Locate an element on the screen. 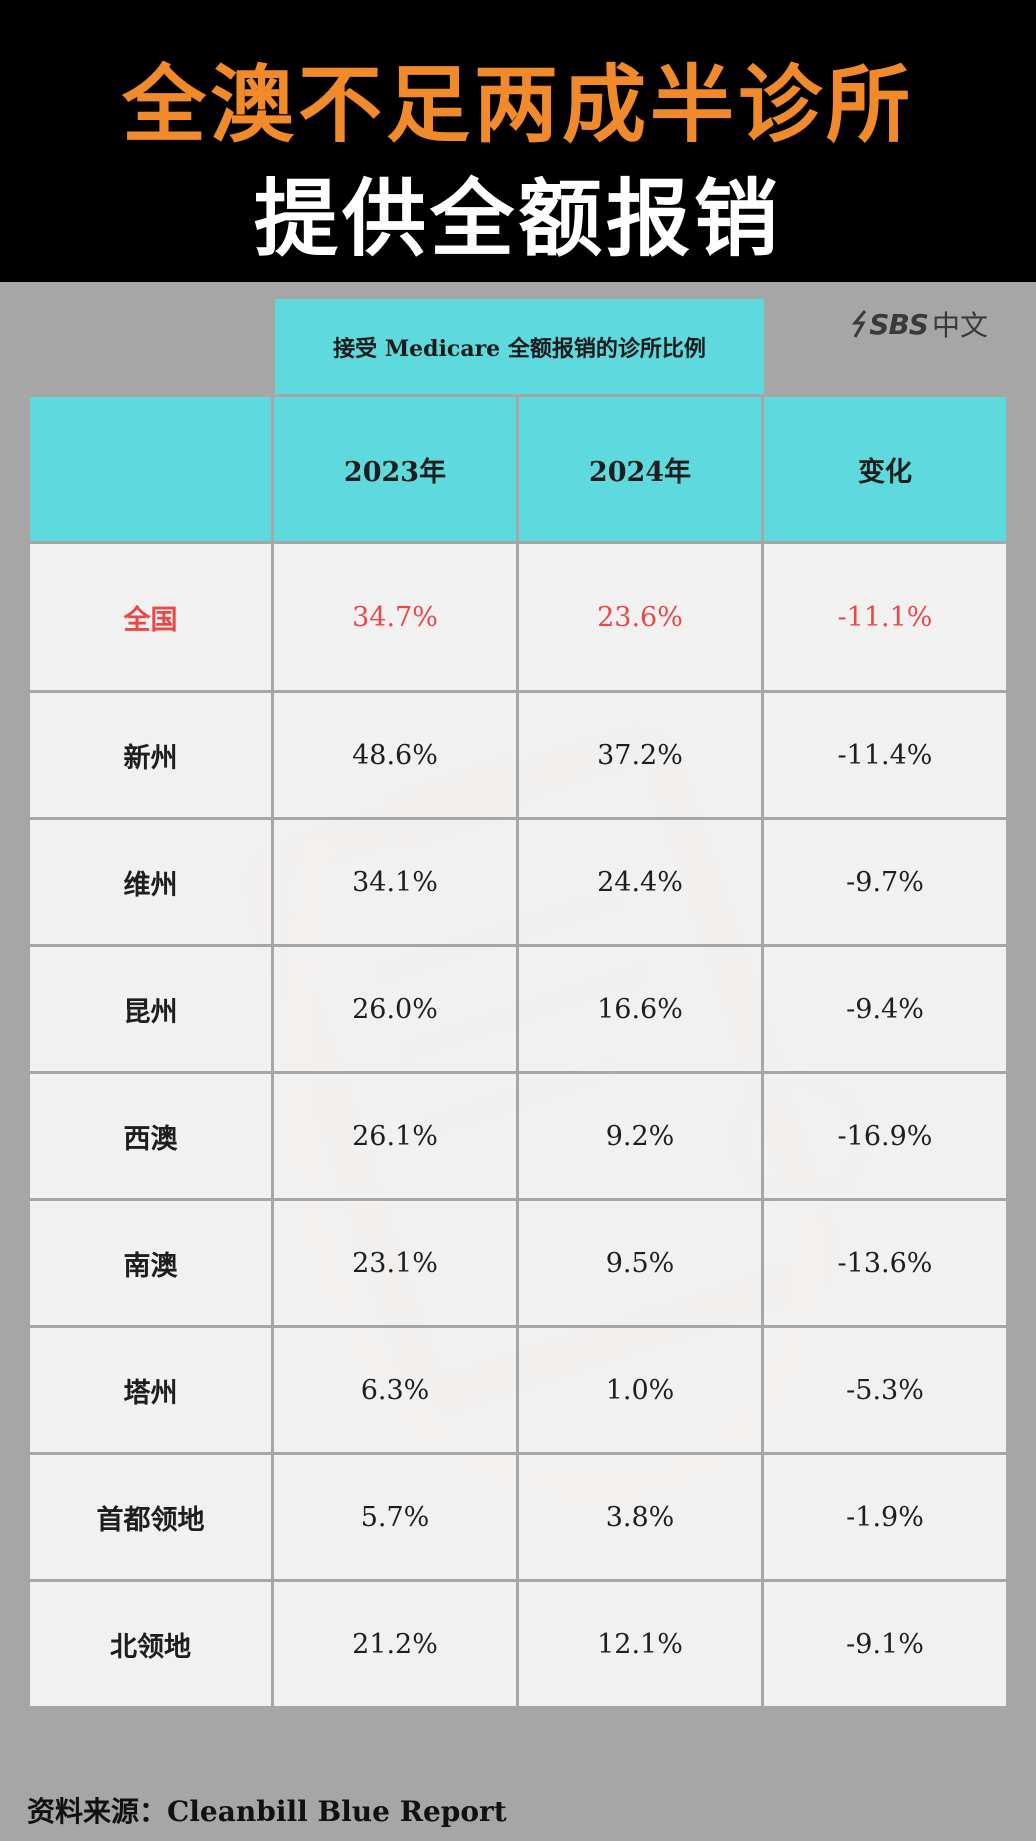  logo-suffix: 中文 is located at coordinates (959, 325).